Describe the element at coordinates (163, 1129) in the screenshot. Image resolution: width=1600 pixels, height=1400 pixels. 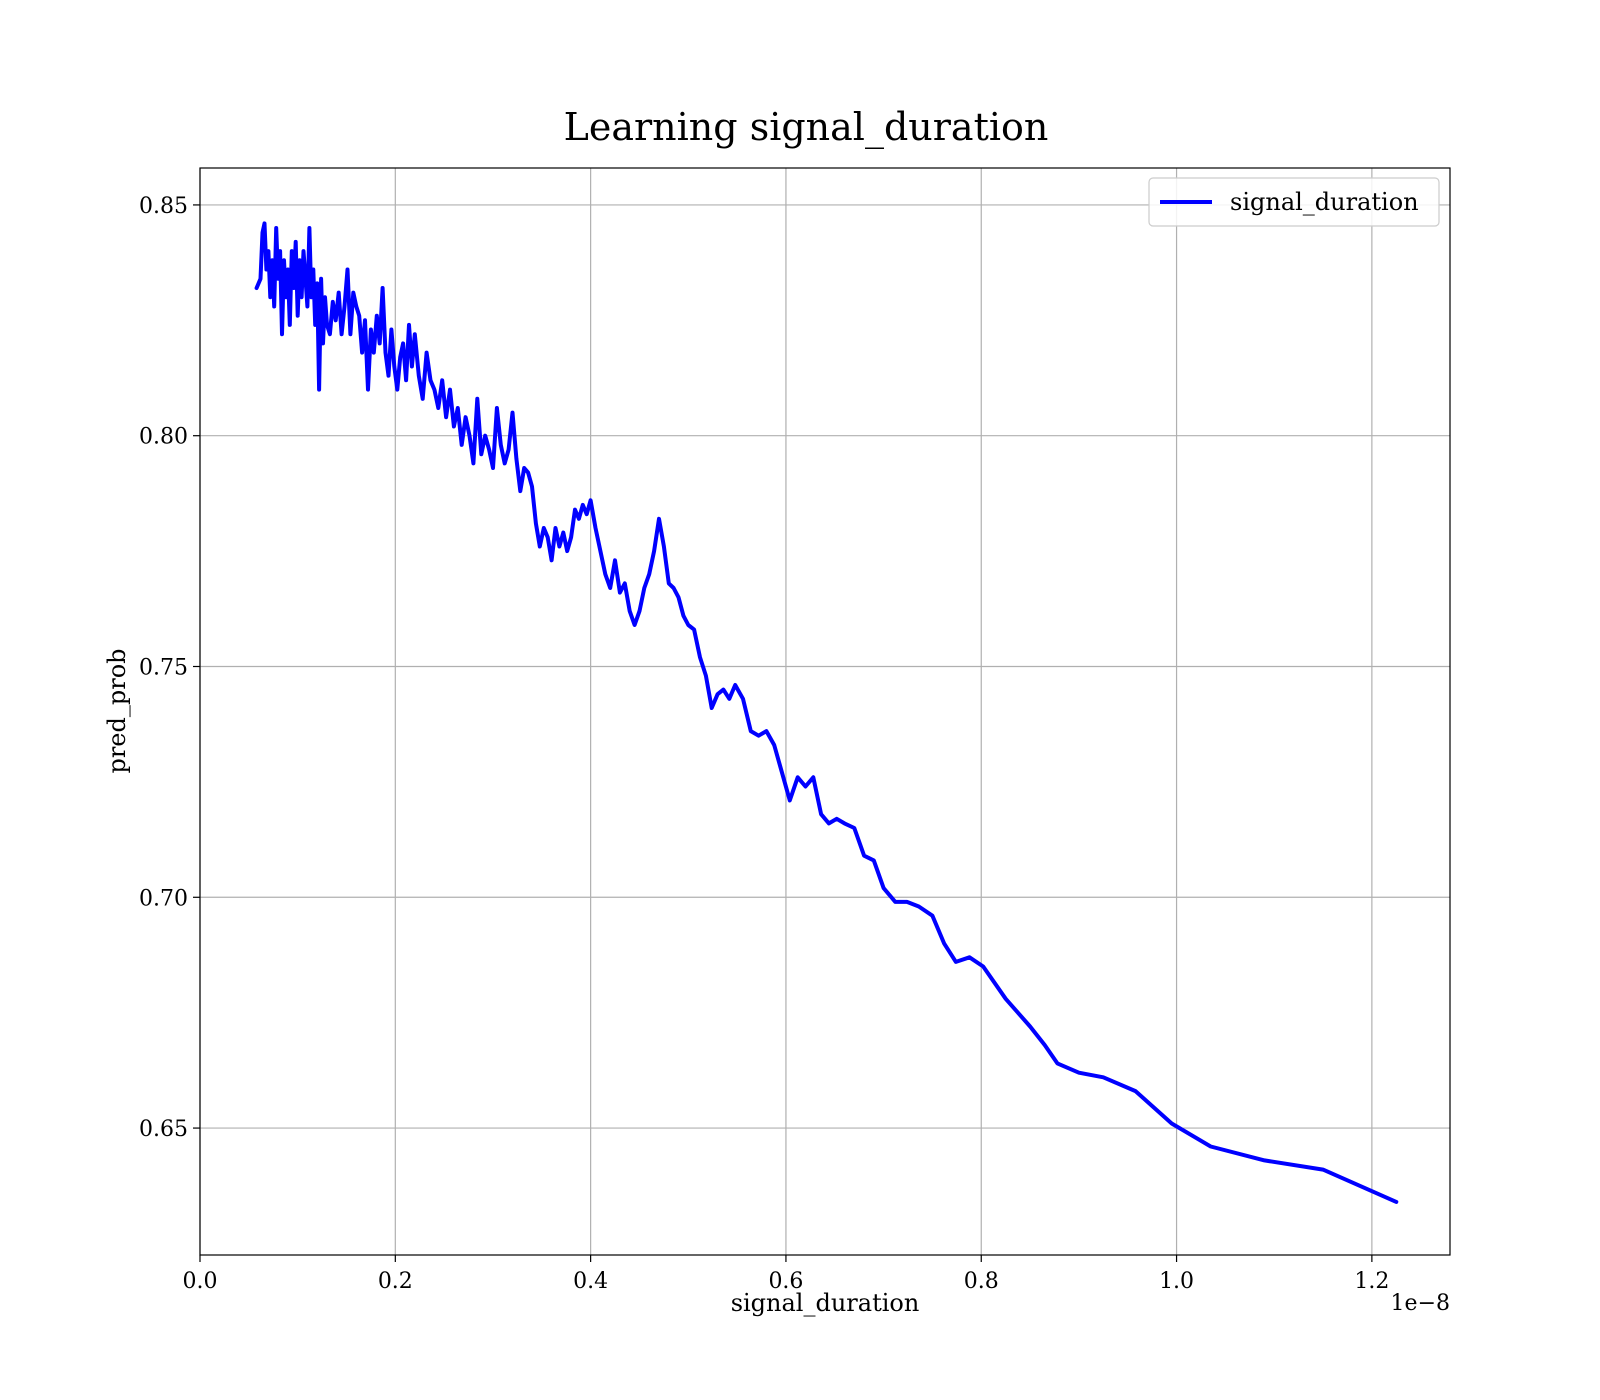
I see `y-tick-label: 0.65` at that location.